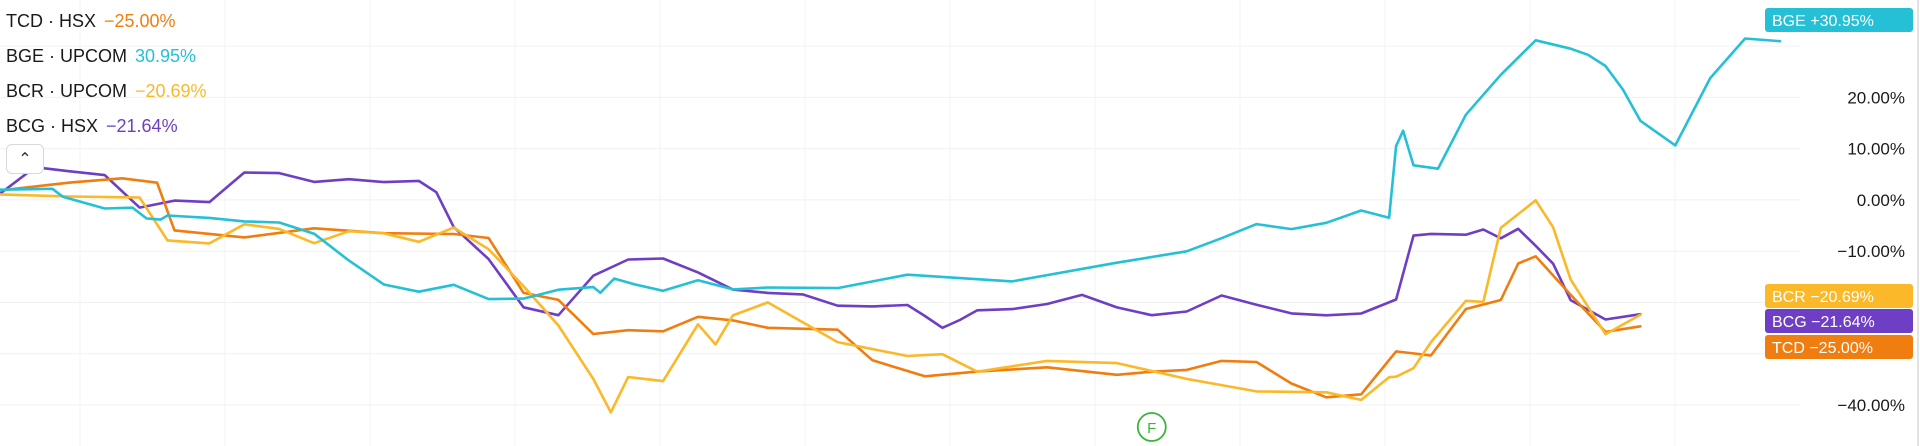 The width and height of the screenshot is (1920, 446). What do you see at coordinates (51, 21) in the screenshot?
I see `legend-symbol: TCD · HSX` at bounding box center [51, 21].